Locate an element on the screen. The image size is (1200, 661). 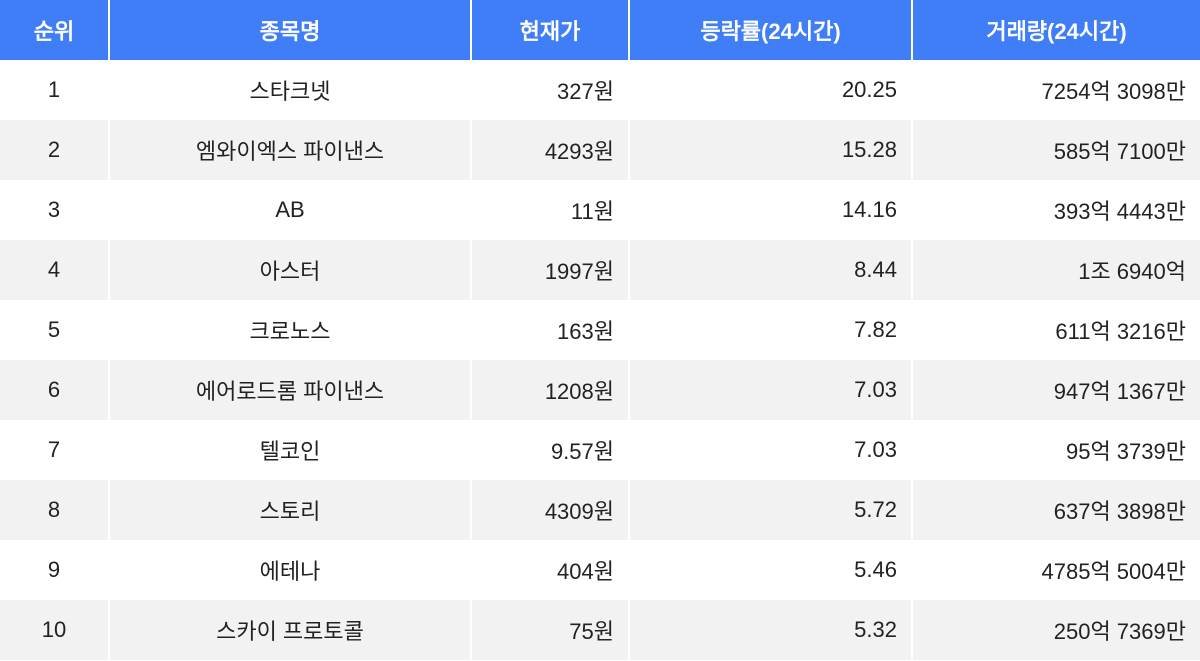
change-rate-cell: 20.25 is located at coordinates (770, 90).